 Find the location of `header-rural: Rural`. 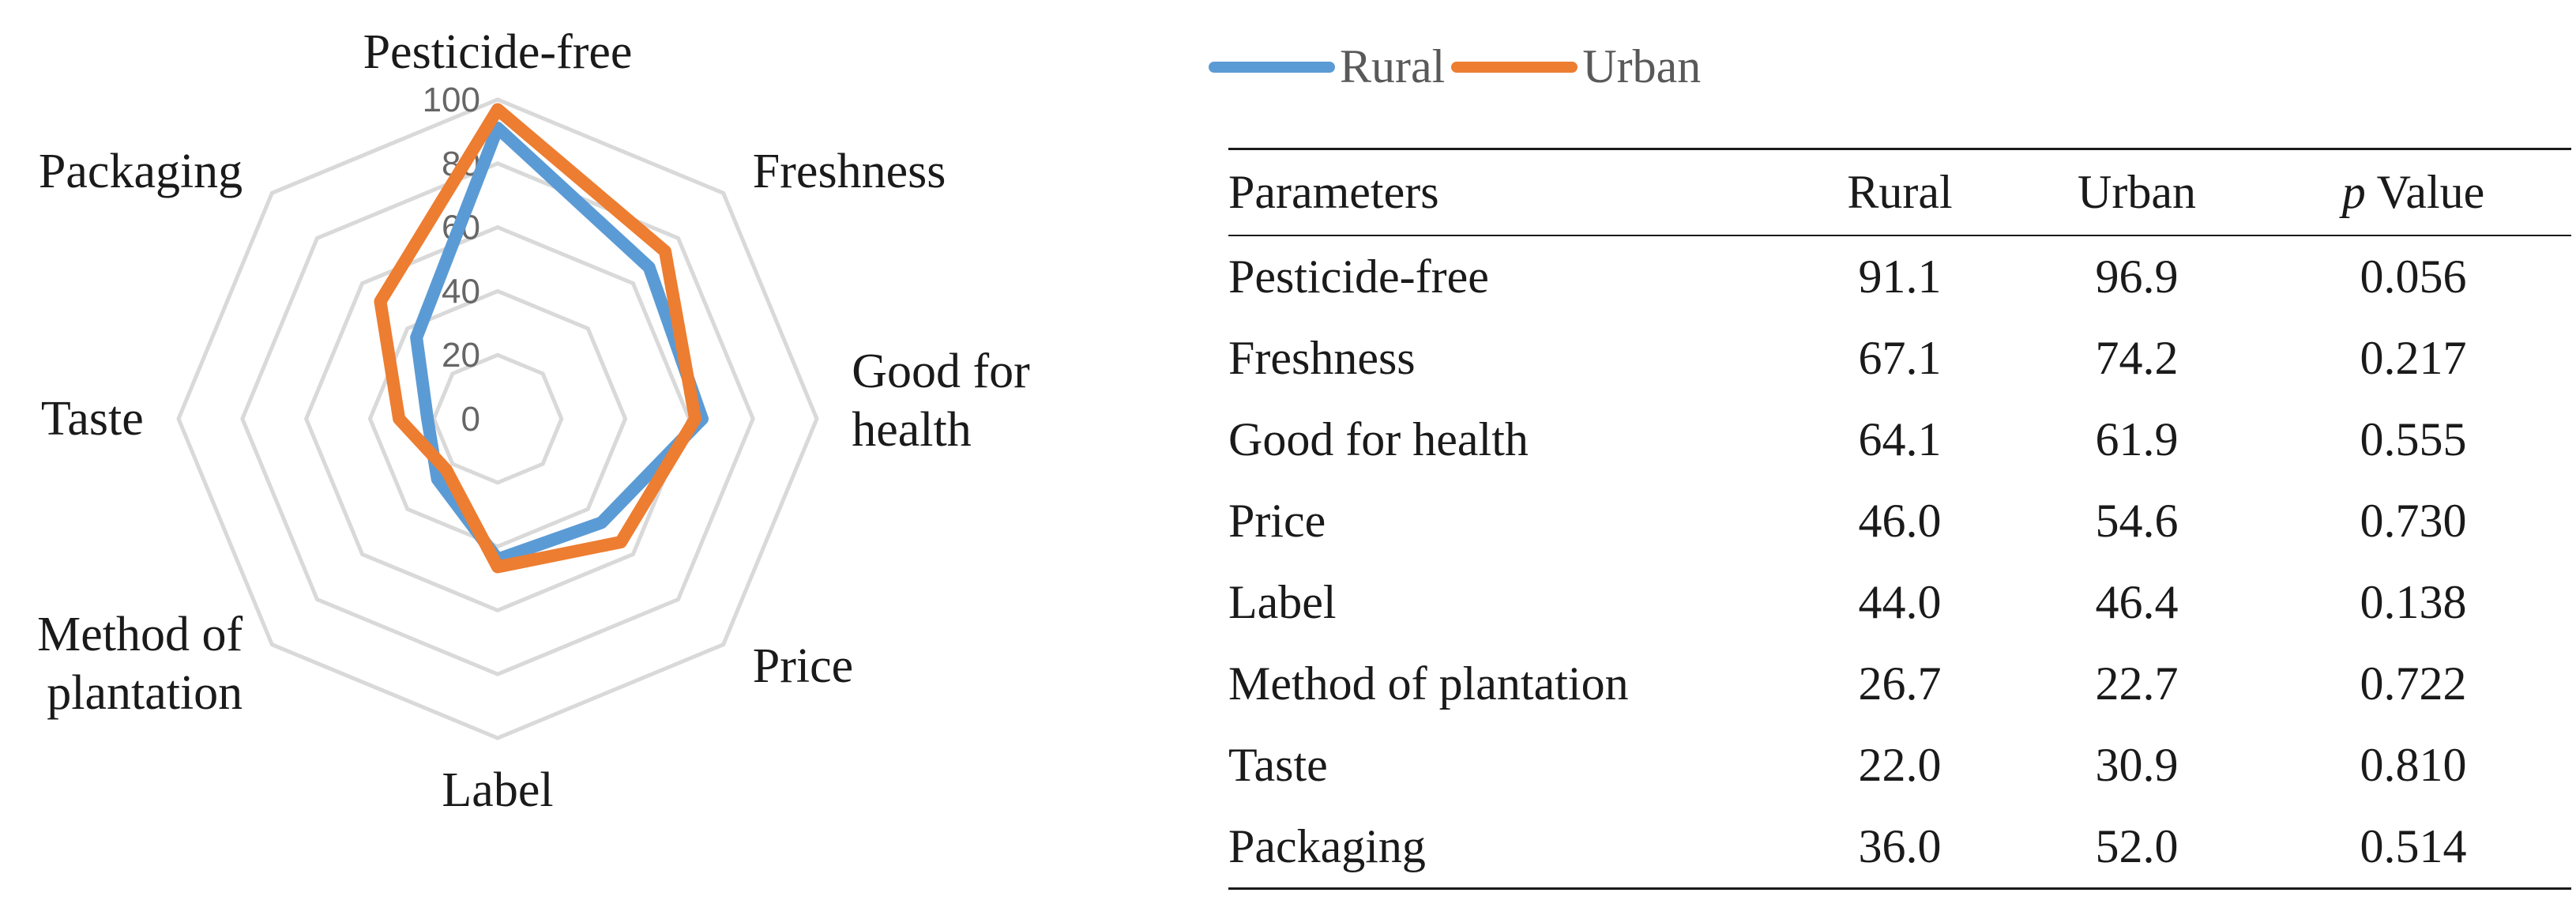

header-rural: Rural is located at coordinates (1900, 192).